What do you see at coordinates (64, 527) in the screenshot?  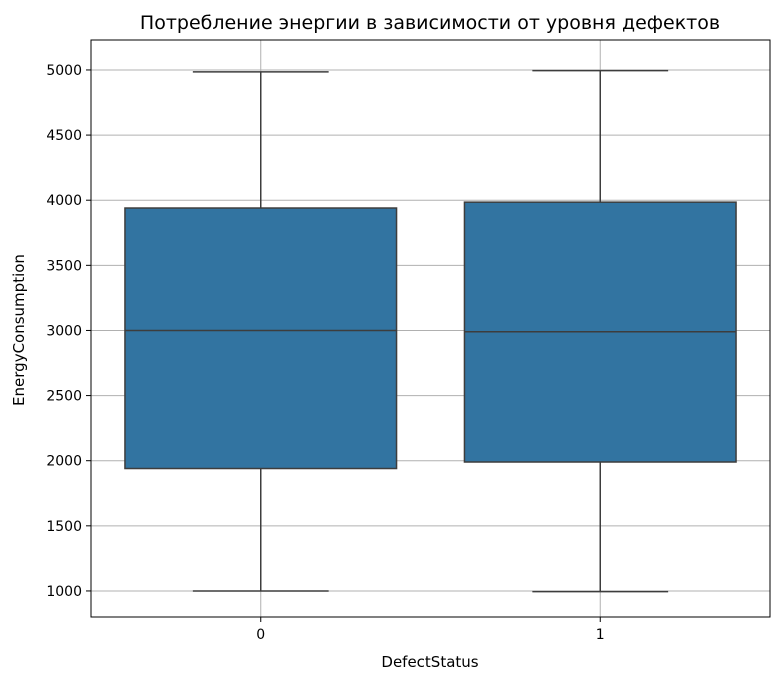 I see `y-tick-label: 1500` at bounding box center [64, 527].